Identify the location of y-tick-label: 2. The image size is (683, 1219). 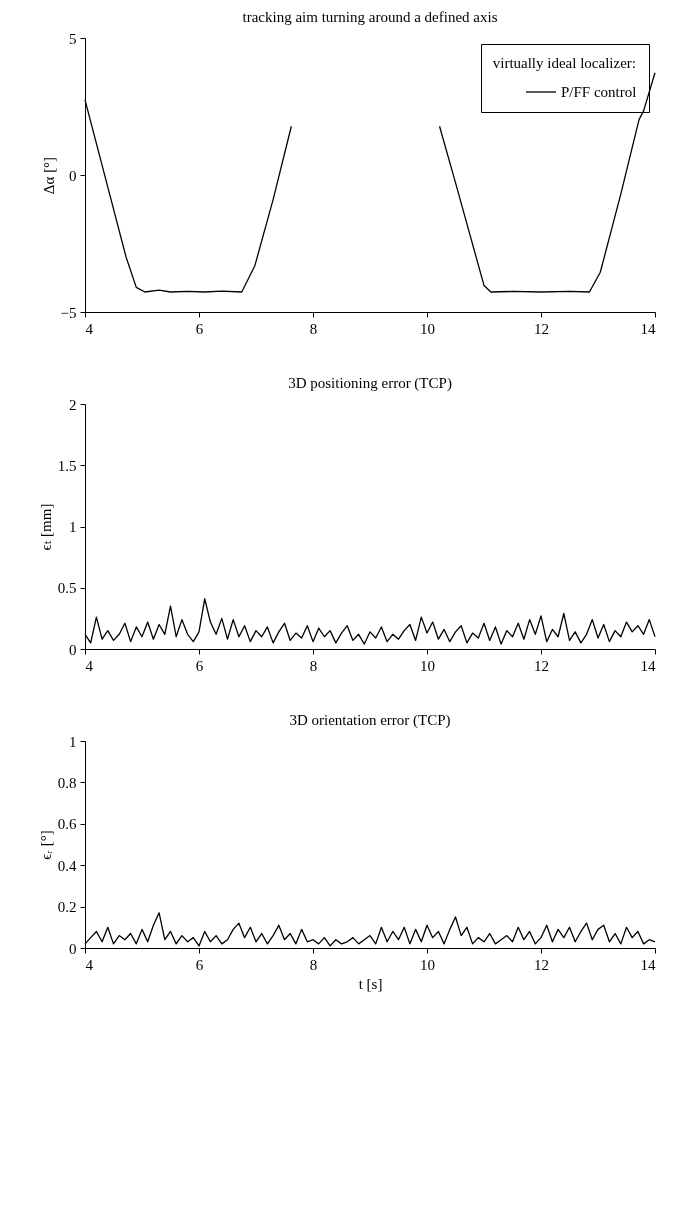
(73, 404).